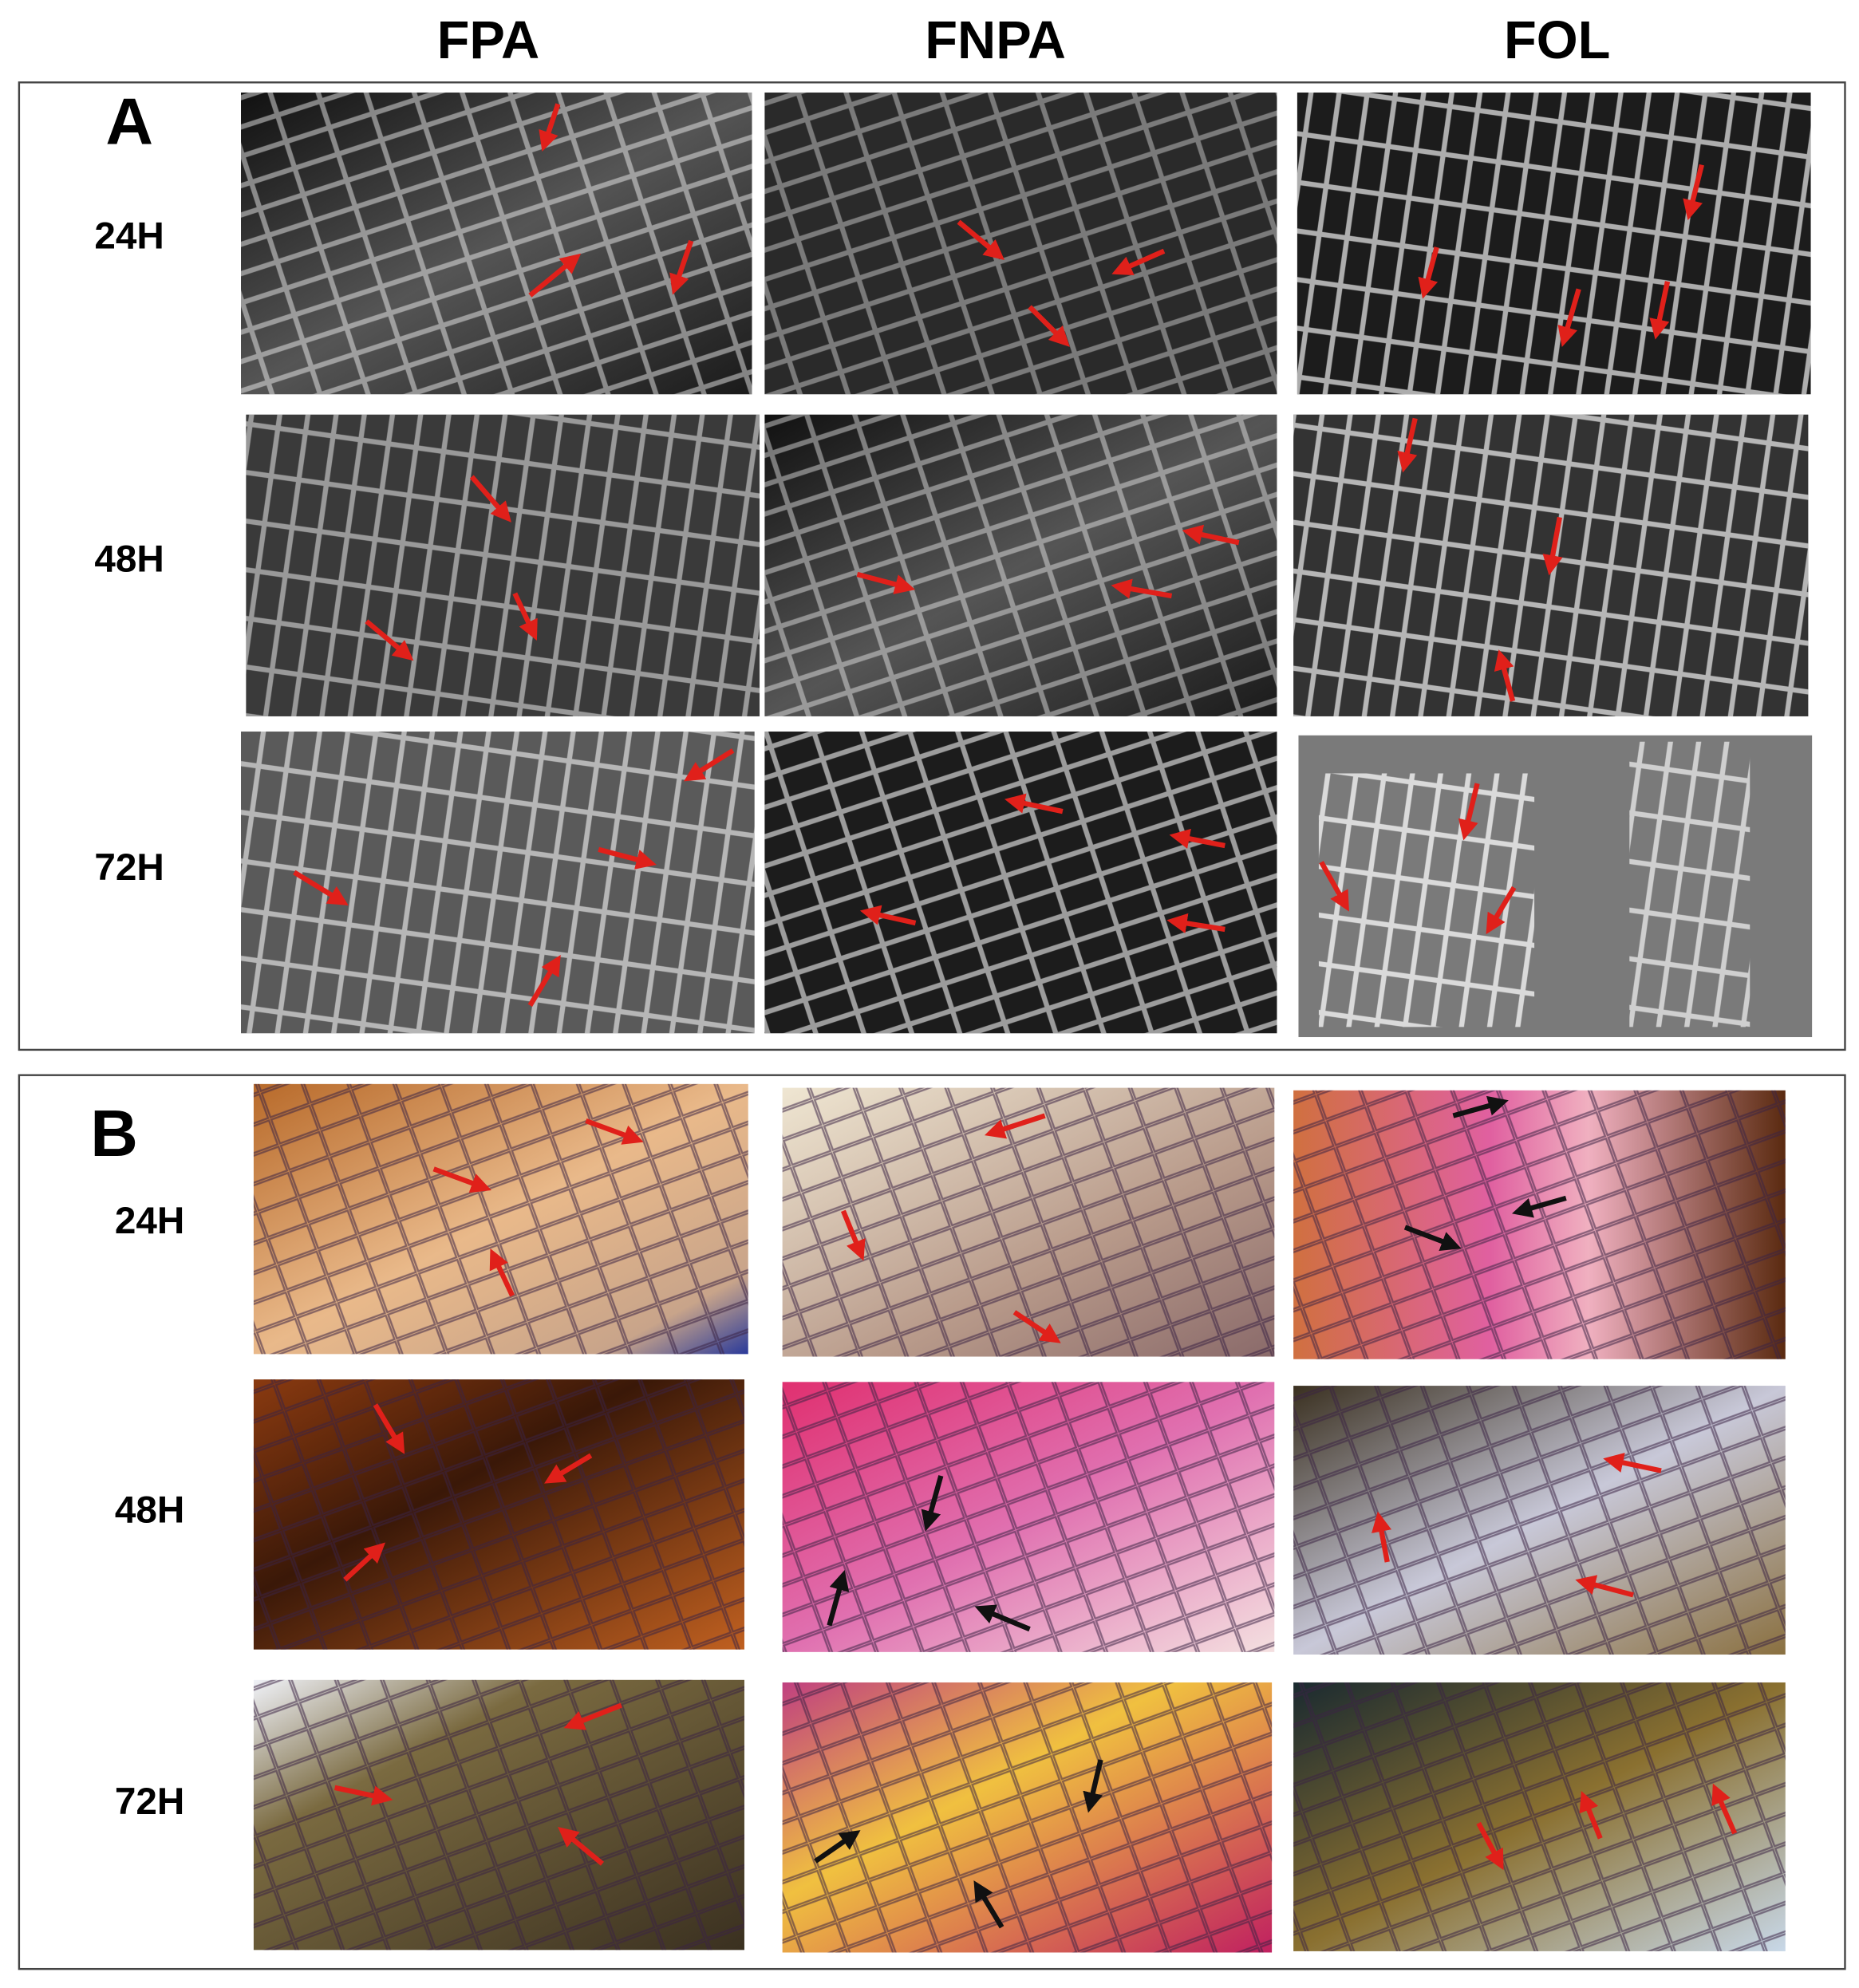 The image size is (1859, 1988). Describe the element at coordinates (995, 40) in the screenshot. I see `column-header: FNPA` at that location.